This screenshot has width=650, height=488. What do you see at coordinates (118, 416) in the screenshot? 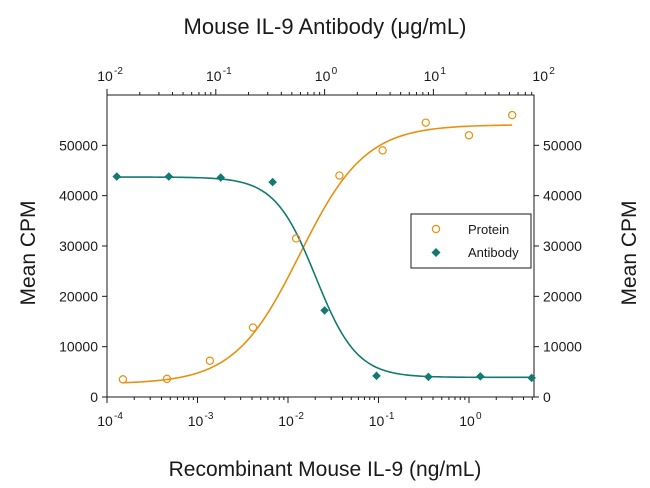
I see `x-bottom-tick-exponent: -4` at bounding box center [118, 416].